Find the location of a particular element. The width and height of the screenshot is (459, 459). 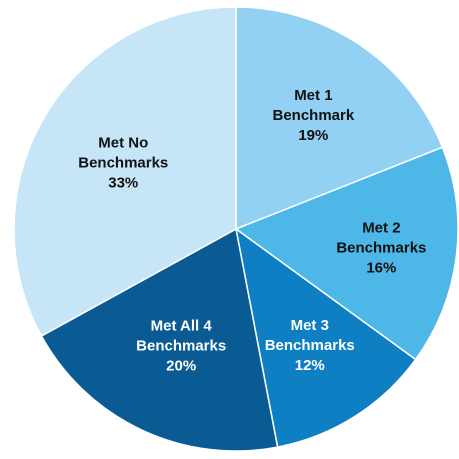

slice-category-label: Met All 4 is located at coordinates (182, 326).